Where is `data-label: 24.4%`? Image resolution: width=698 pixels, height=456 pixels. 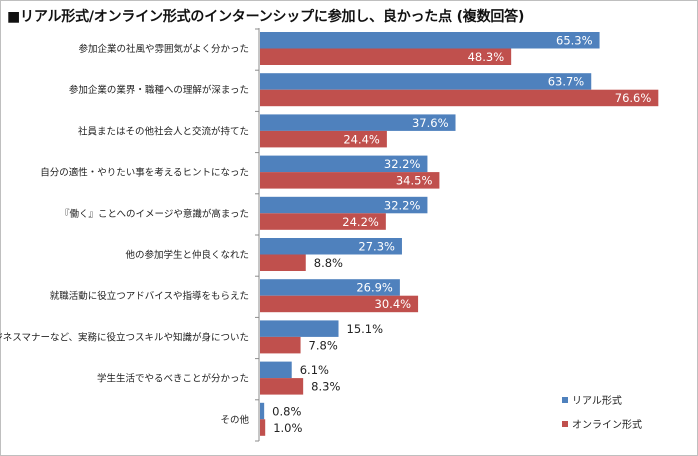
data-label: 24.4% is located at coordinates (361, 139).